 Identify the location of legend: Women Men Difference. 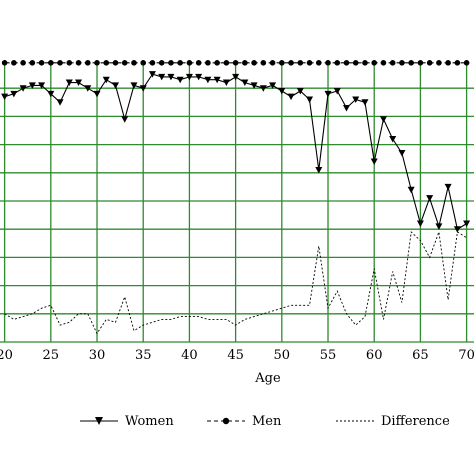
(265, 421).